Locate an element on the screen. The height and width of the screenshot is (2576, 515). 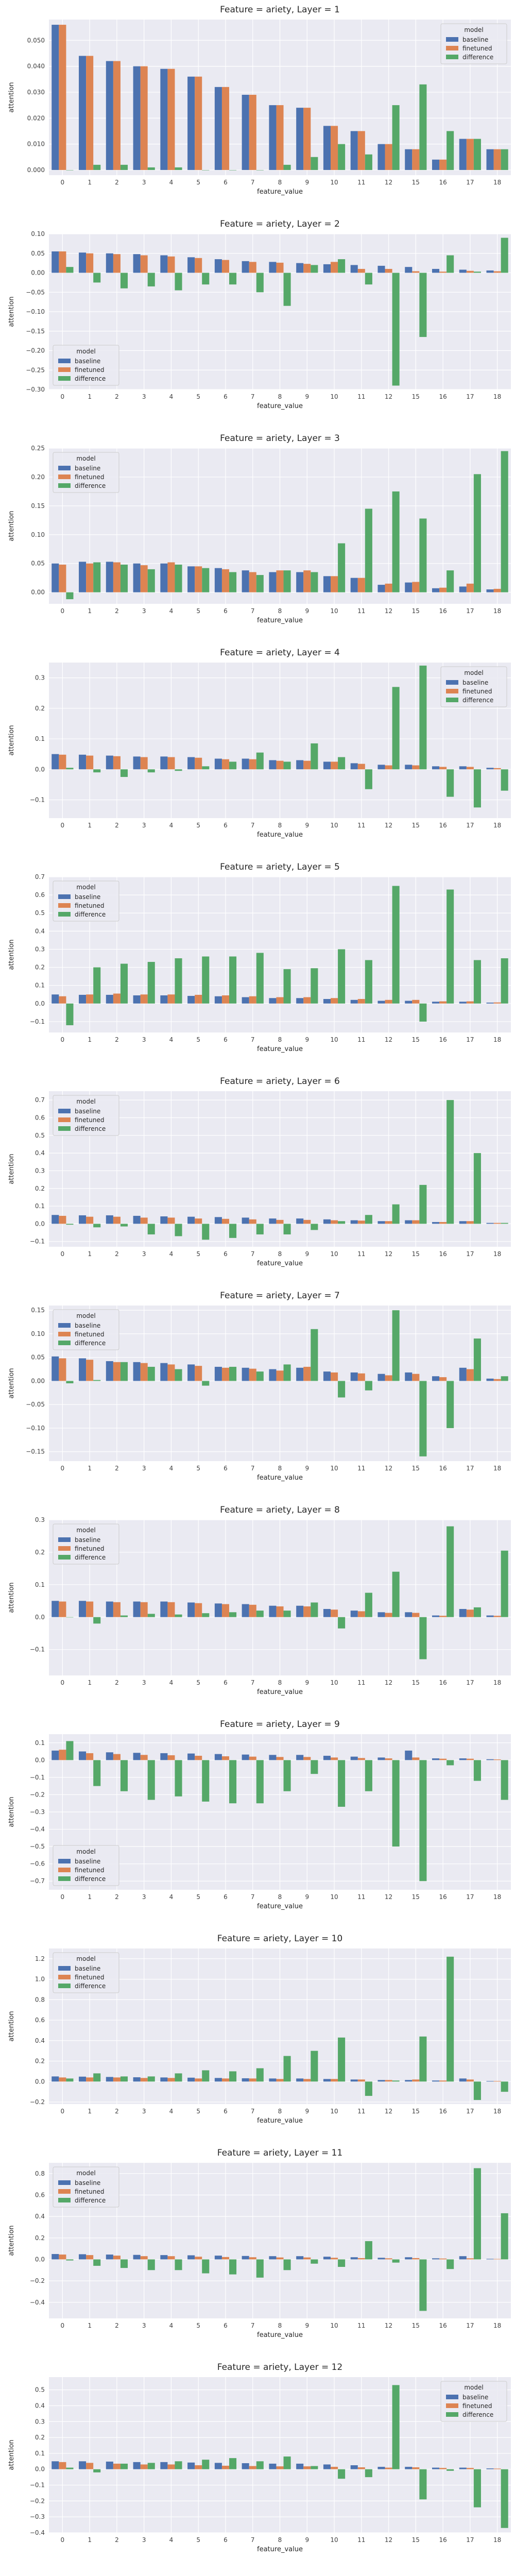
legend-swatch-baseline is located at coordinates (64, 1111).